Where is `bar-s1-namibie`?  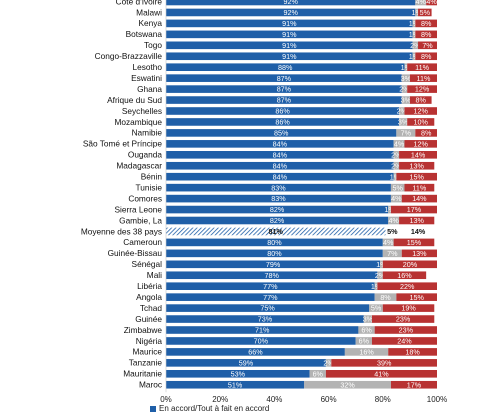
bar-s1-namibie is located at coordinates (281, 133).